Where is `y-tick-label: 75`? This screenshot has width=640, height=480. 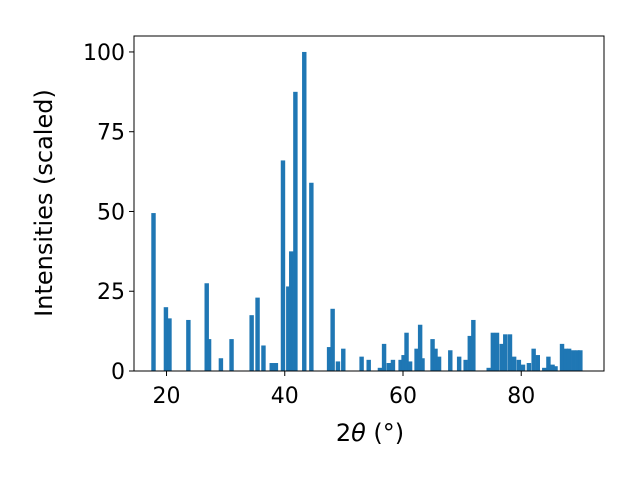 y-tick-label: 75 is located at coordinates (111, 133).